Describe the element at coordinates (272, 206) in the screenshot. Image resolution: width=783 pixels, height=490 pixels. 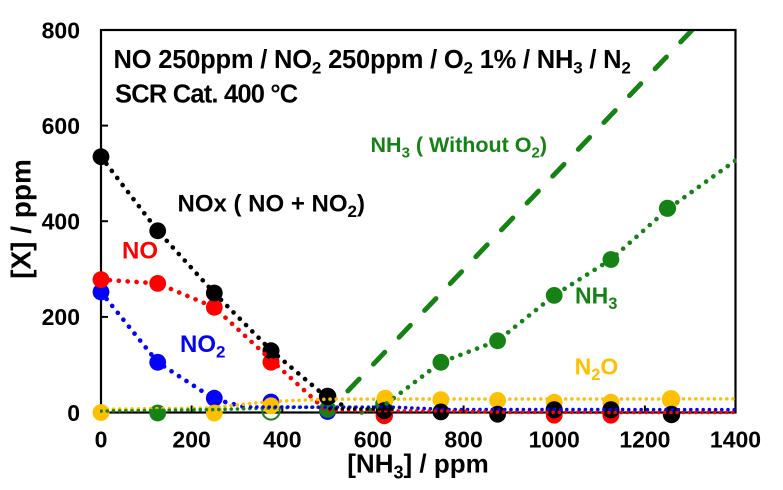
I see `svg-text: NOx ( NO + NO2)` at that location.